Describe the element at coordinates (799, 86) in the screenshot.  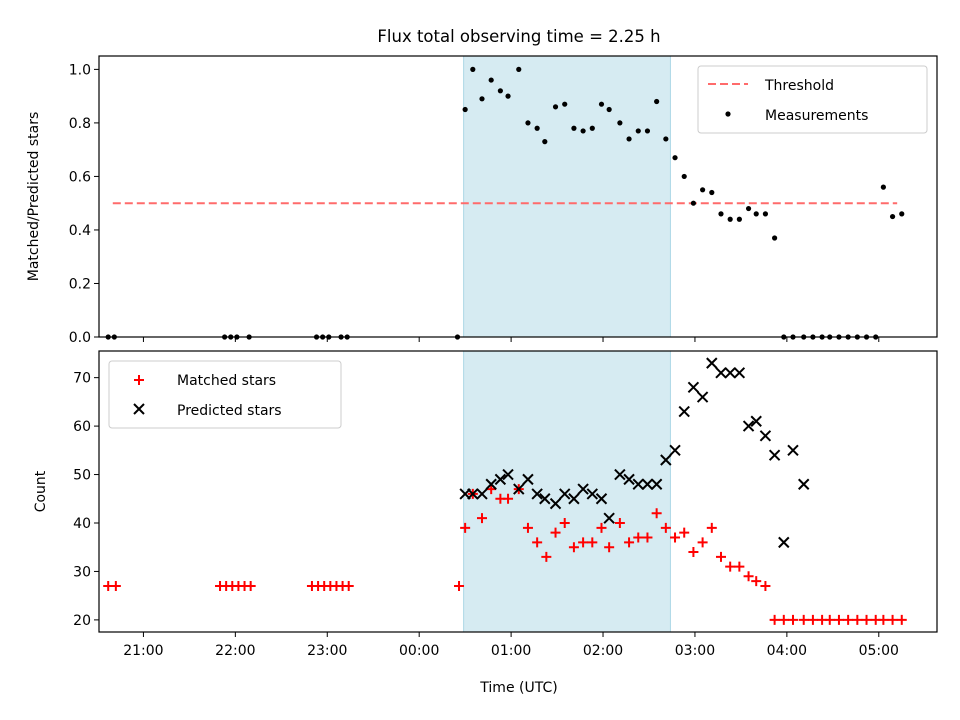
I see `legend-threshold-label: Threshold` at that location.